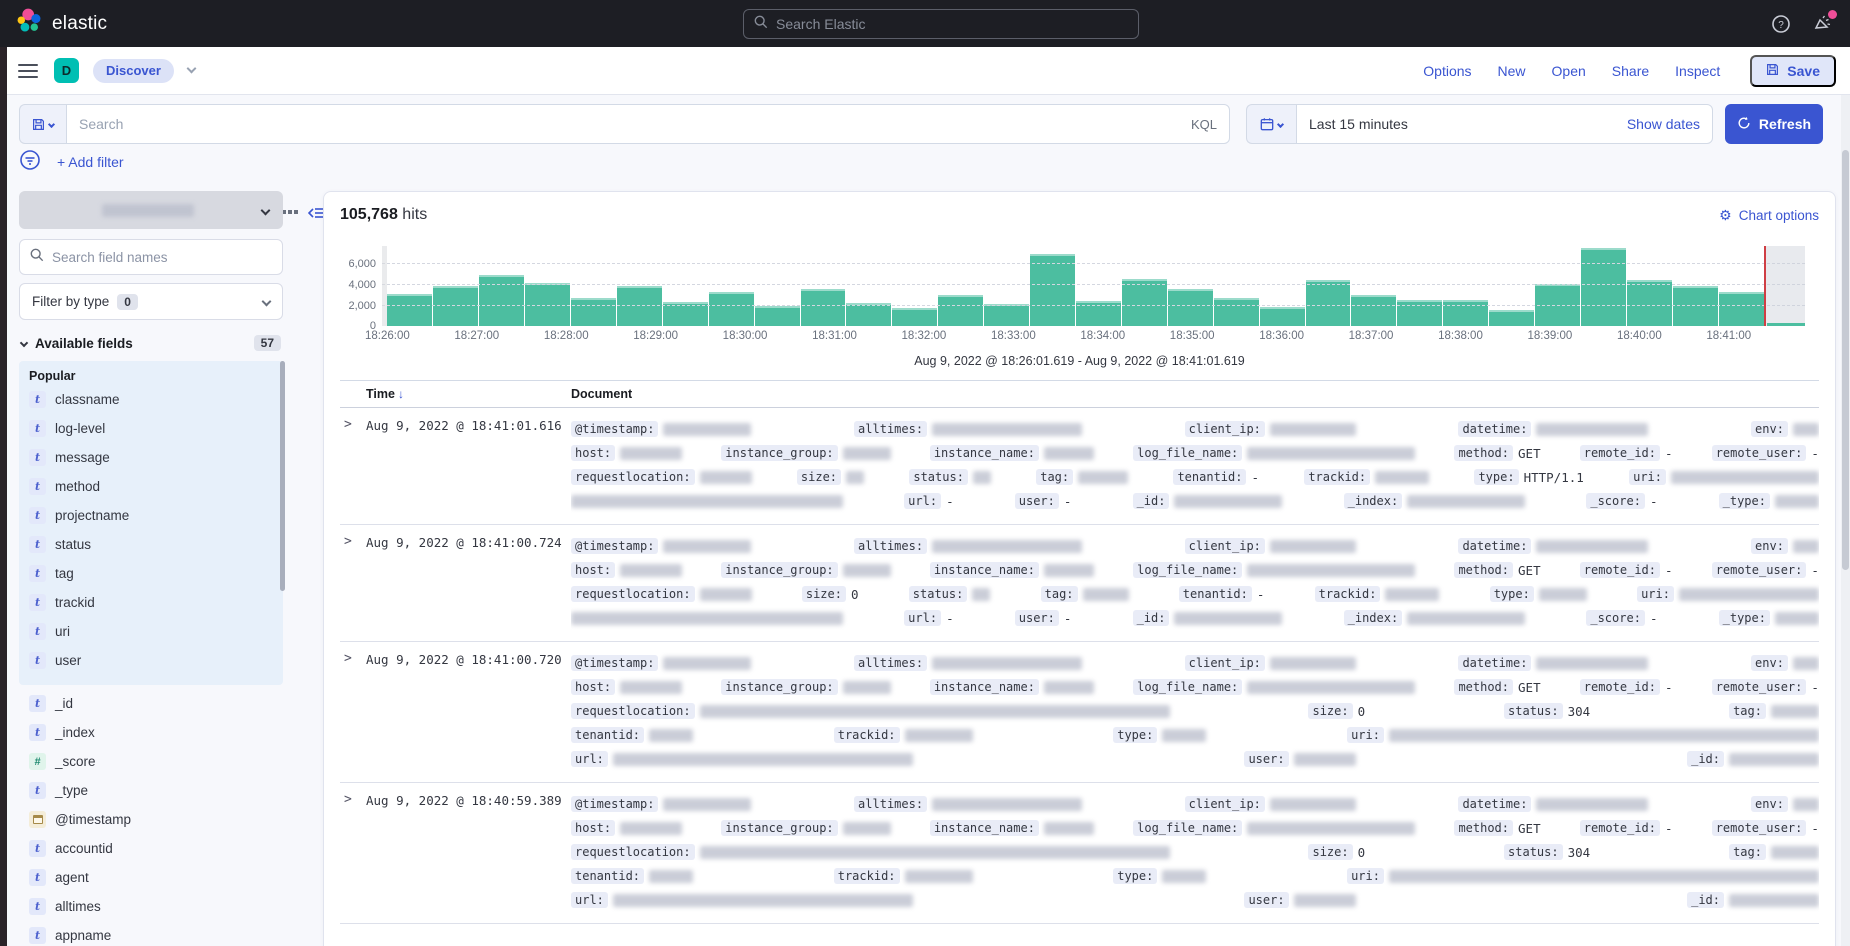 The width and height of the screenshot is (1850, 946). What do you see at coordinates (648, 124) in the screenshot?
I see `query-input-wrapper: KQL` at bounding box center [648, 124].